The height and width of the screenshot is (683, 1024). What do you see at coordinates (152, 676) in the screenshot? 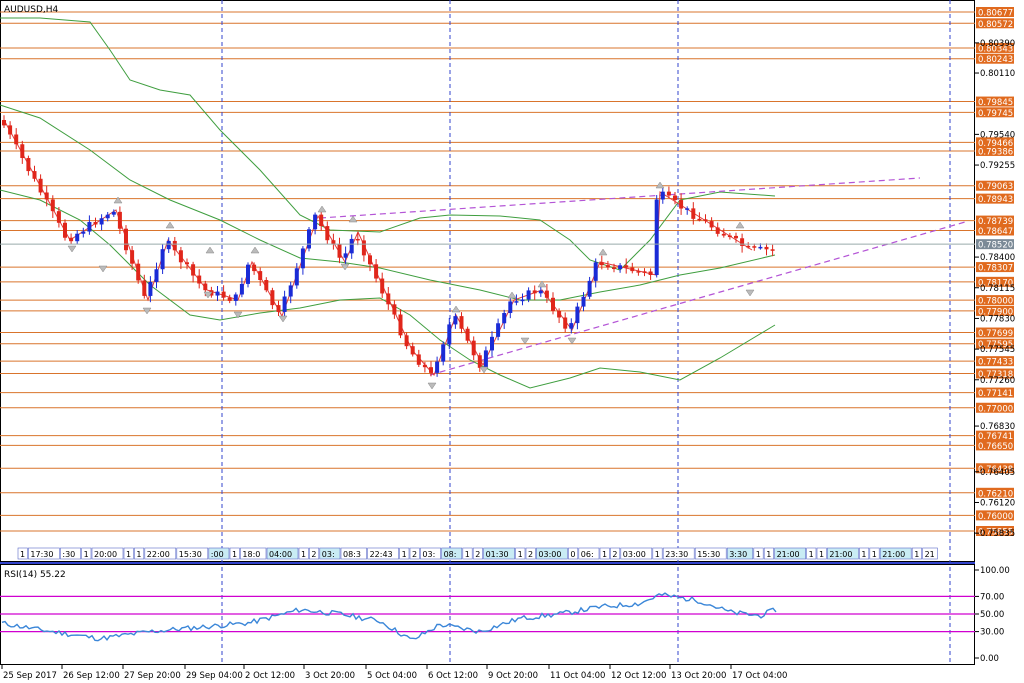
I see `time-tick-label: 27 Sep 20:00` at bounding box center [152, 676].